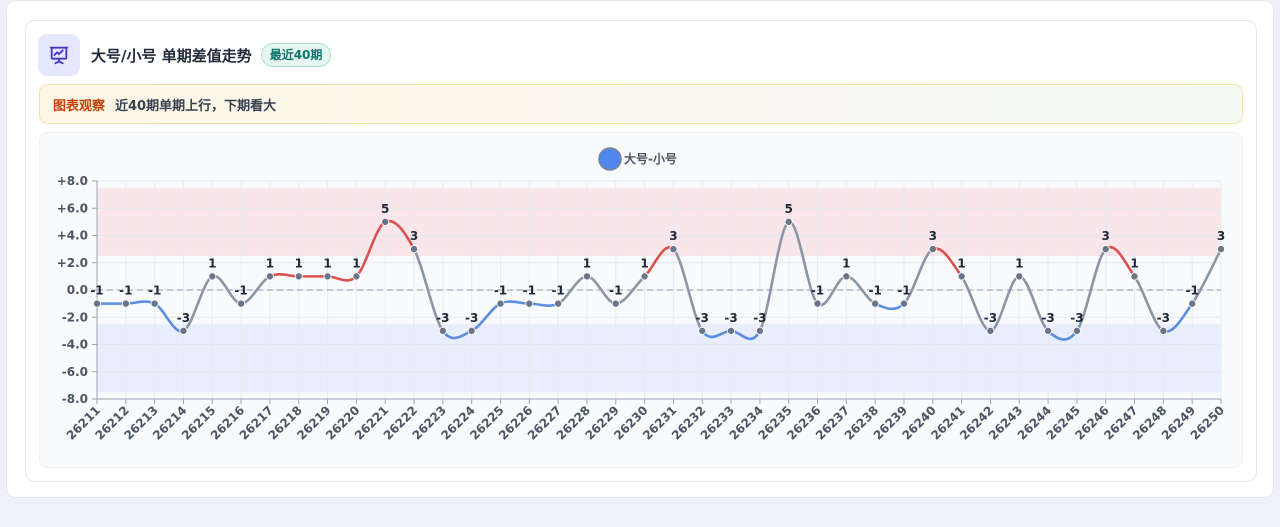 This screenshot has height=527, width=1280. Describe the element at coordinates (77, 290) in the screenshot. I see `y-tick-label: 0.0` at that location.